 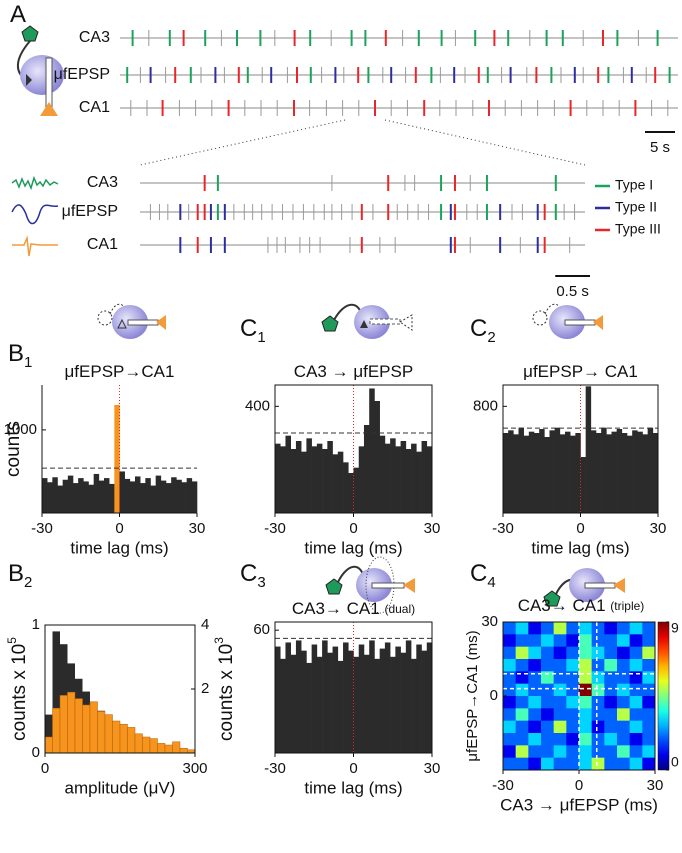 I want to click on row-label: μfEPSP, so click(x=82, y=74).